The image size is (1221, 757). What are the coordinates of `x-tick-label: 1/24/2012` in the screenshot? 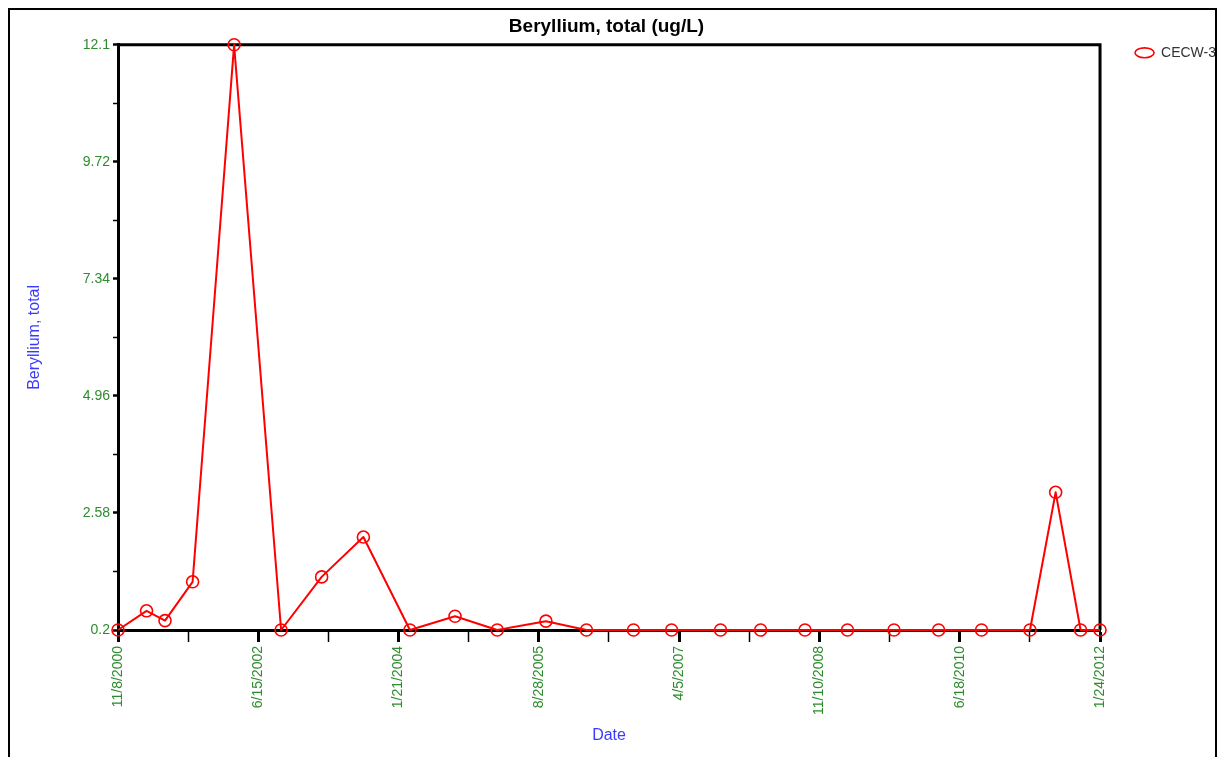 It's located at (1098, 677).